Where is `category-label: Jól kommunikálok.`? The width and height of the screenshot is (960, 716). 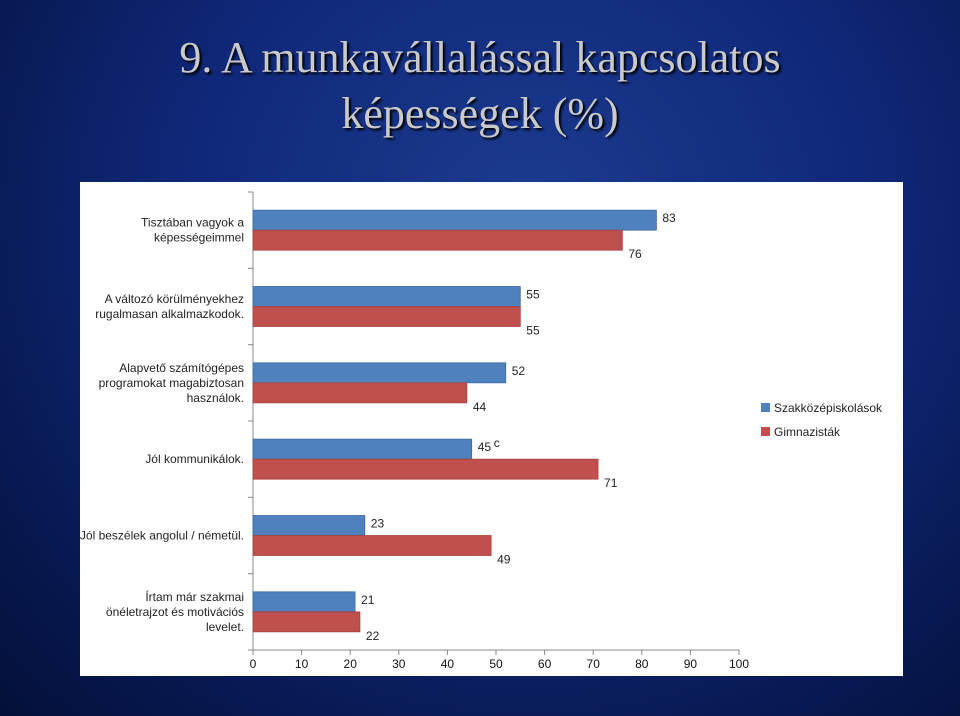 category-label: Jól kommunikálok. is located at coordinates (194, 459).